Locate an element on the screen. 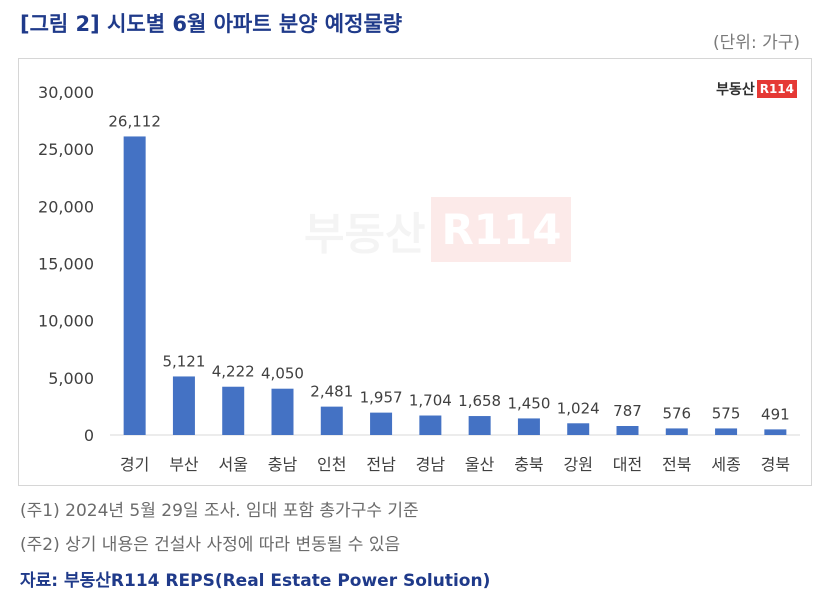 Image resolution: width=820 pixels, height=600 pixels. bar-전북 is located at coordinates (676, 431).